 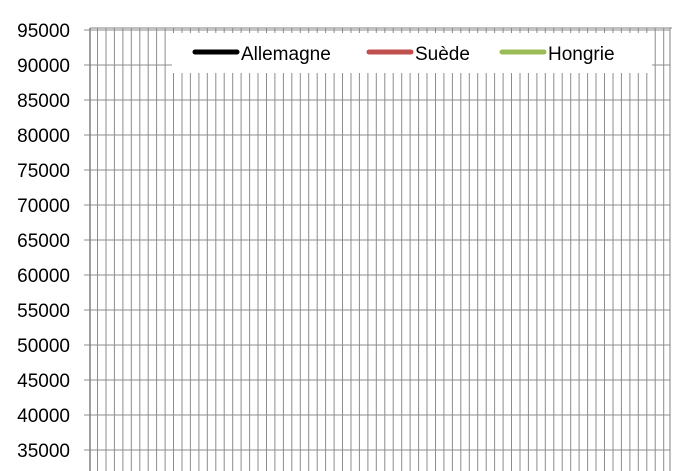 I want to click on y-tick-label: 45000, so click(x=43, y=381).